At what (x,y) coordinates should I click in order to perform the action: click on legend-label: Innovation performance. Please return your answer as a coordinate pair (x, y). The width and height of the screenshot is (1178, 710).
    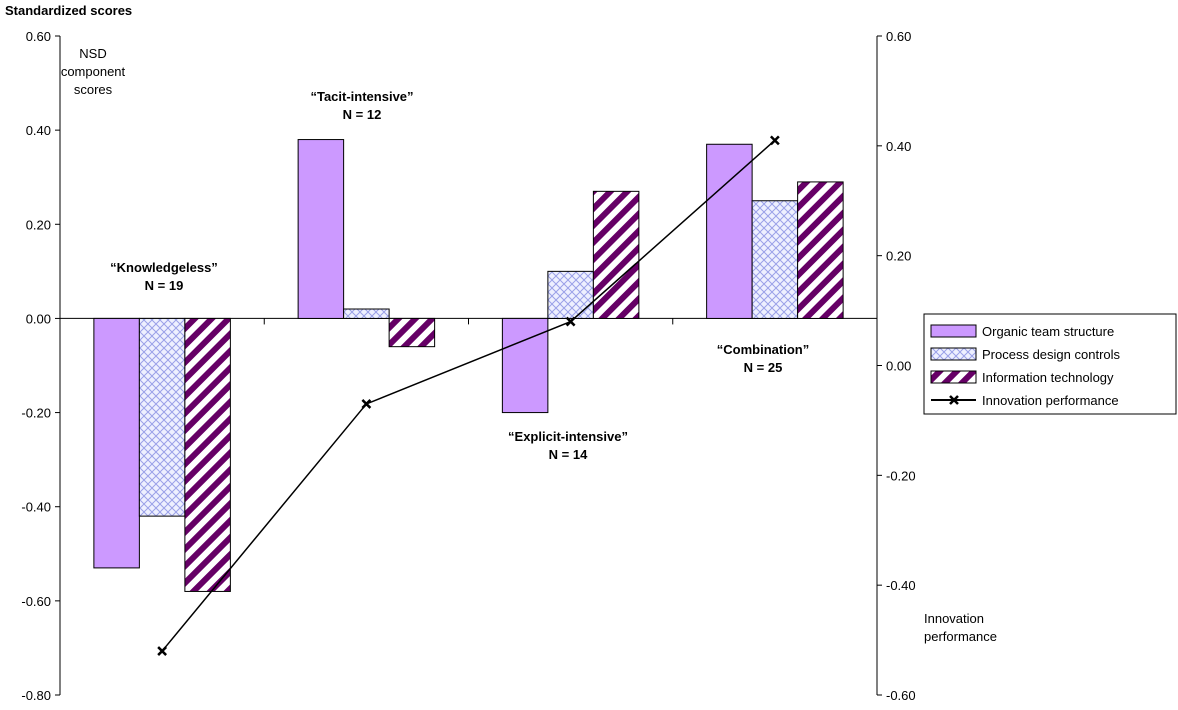
    Looking at the image, I should click on (1050, 400).